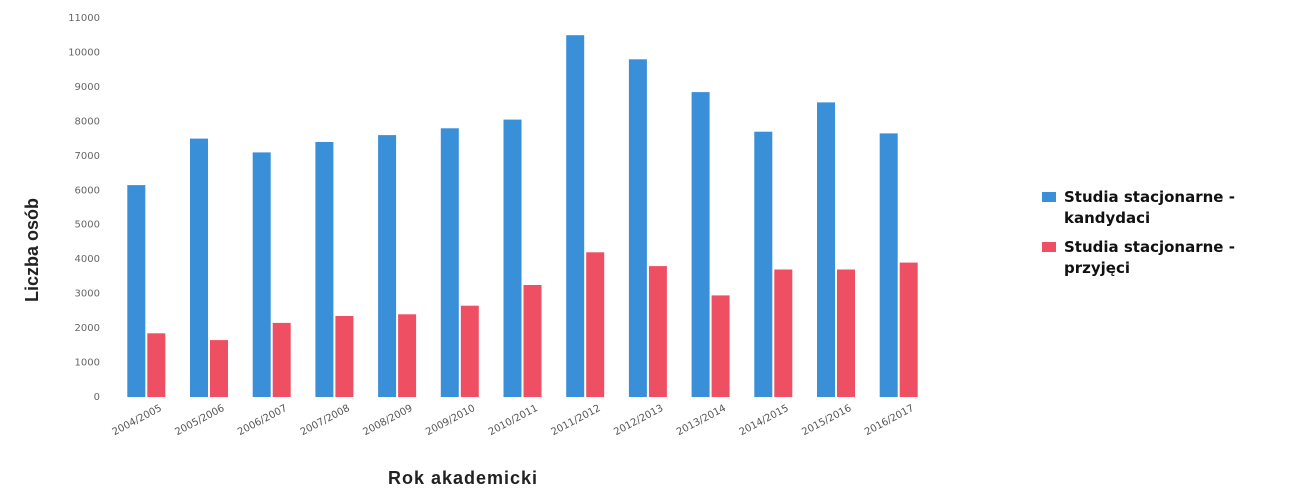 The width and height of the screenshot is (1296, 491). I want to click on x-tick-label: 2009/2010, so click(450, 420).